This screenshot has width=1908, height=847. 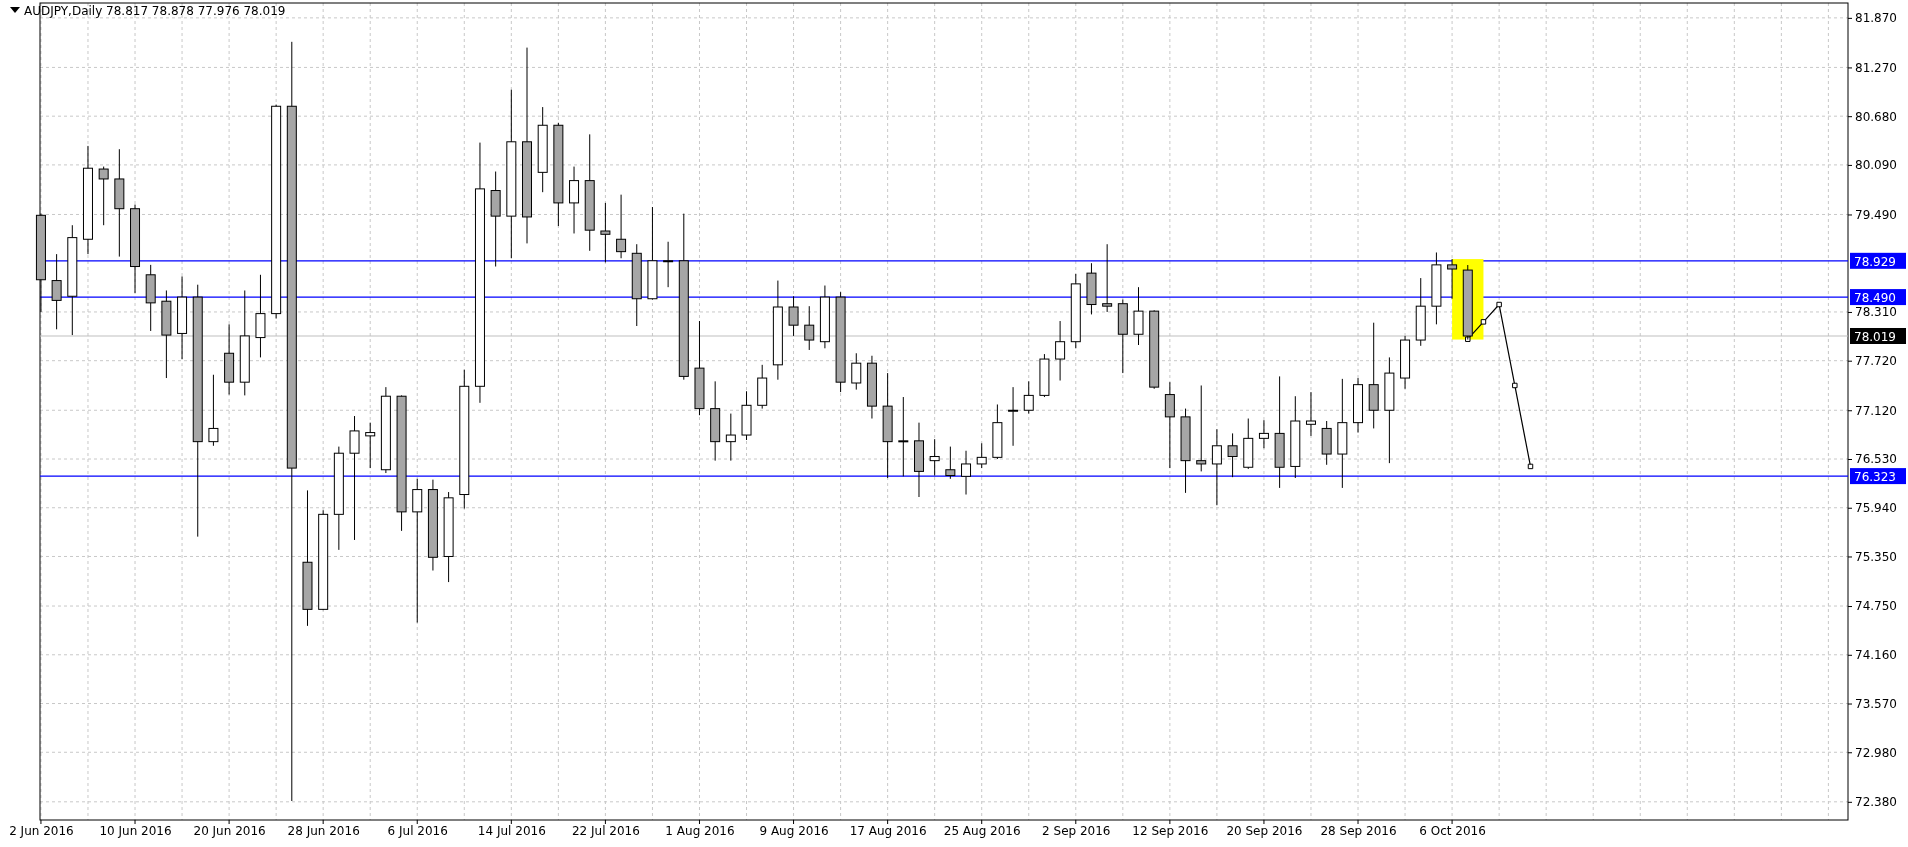 What do you see at coordinates (1876, 18) in the screenshot?
I see `y-tick-label: 81.870` at bounding box center [1876, 18].